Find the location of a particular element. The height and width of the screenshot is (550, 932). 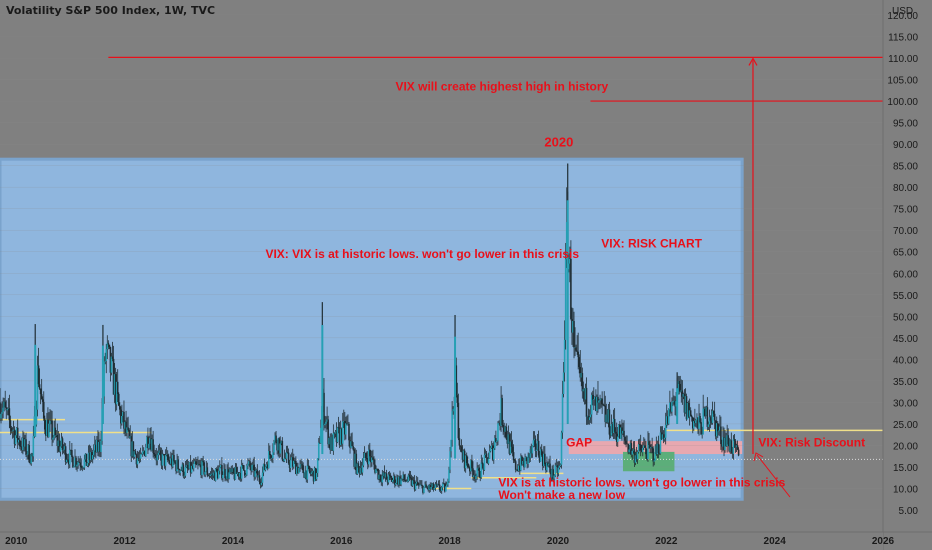

time-axis-panel is located at coordinates (441, 541).